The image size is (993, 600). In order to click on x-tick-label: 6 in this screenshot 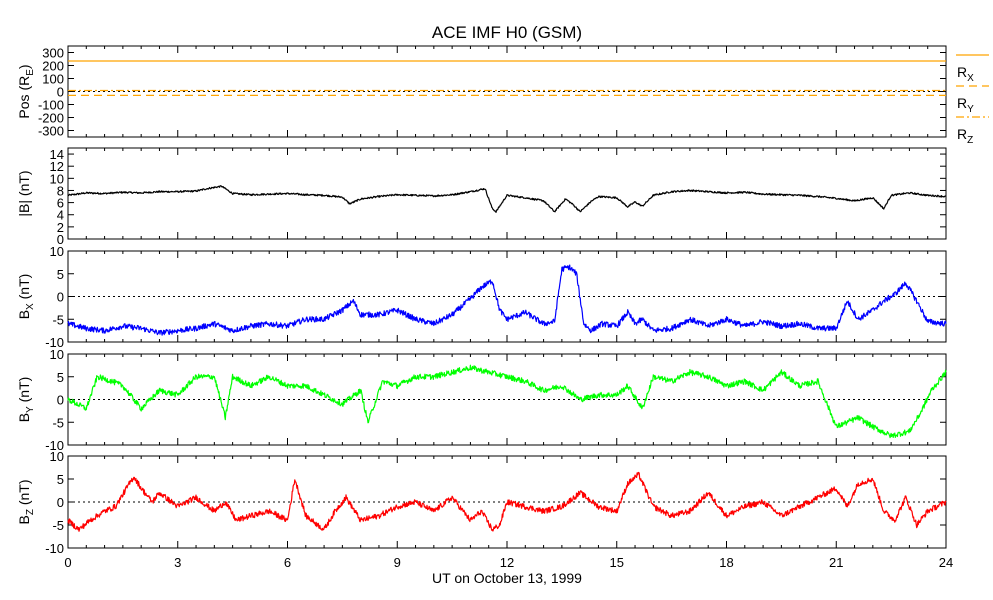, I will do `click(287, 562)`.